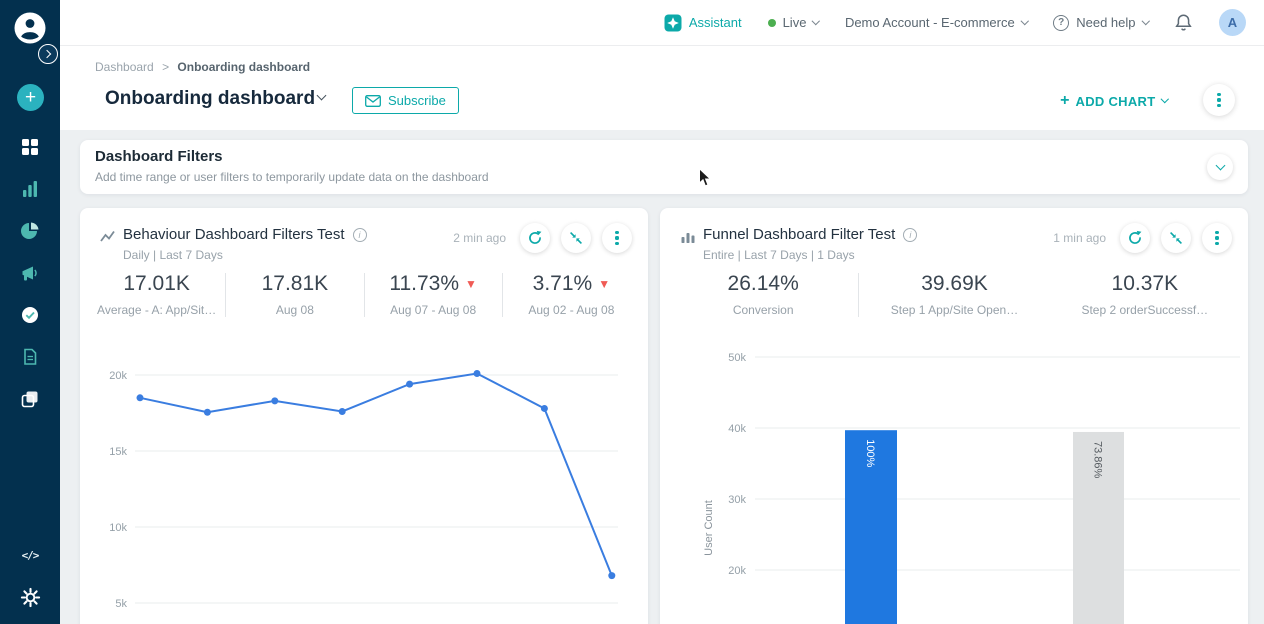 This screenshot has height=624, width=1264. What do you see at coordinates (124, 67) in the screenshot?
I see `breadcrumb-dashboard: Dashboard` at bounding box center [124, 67].